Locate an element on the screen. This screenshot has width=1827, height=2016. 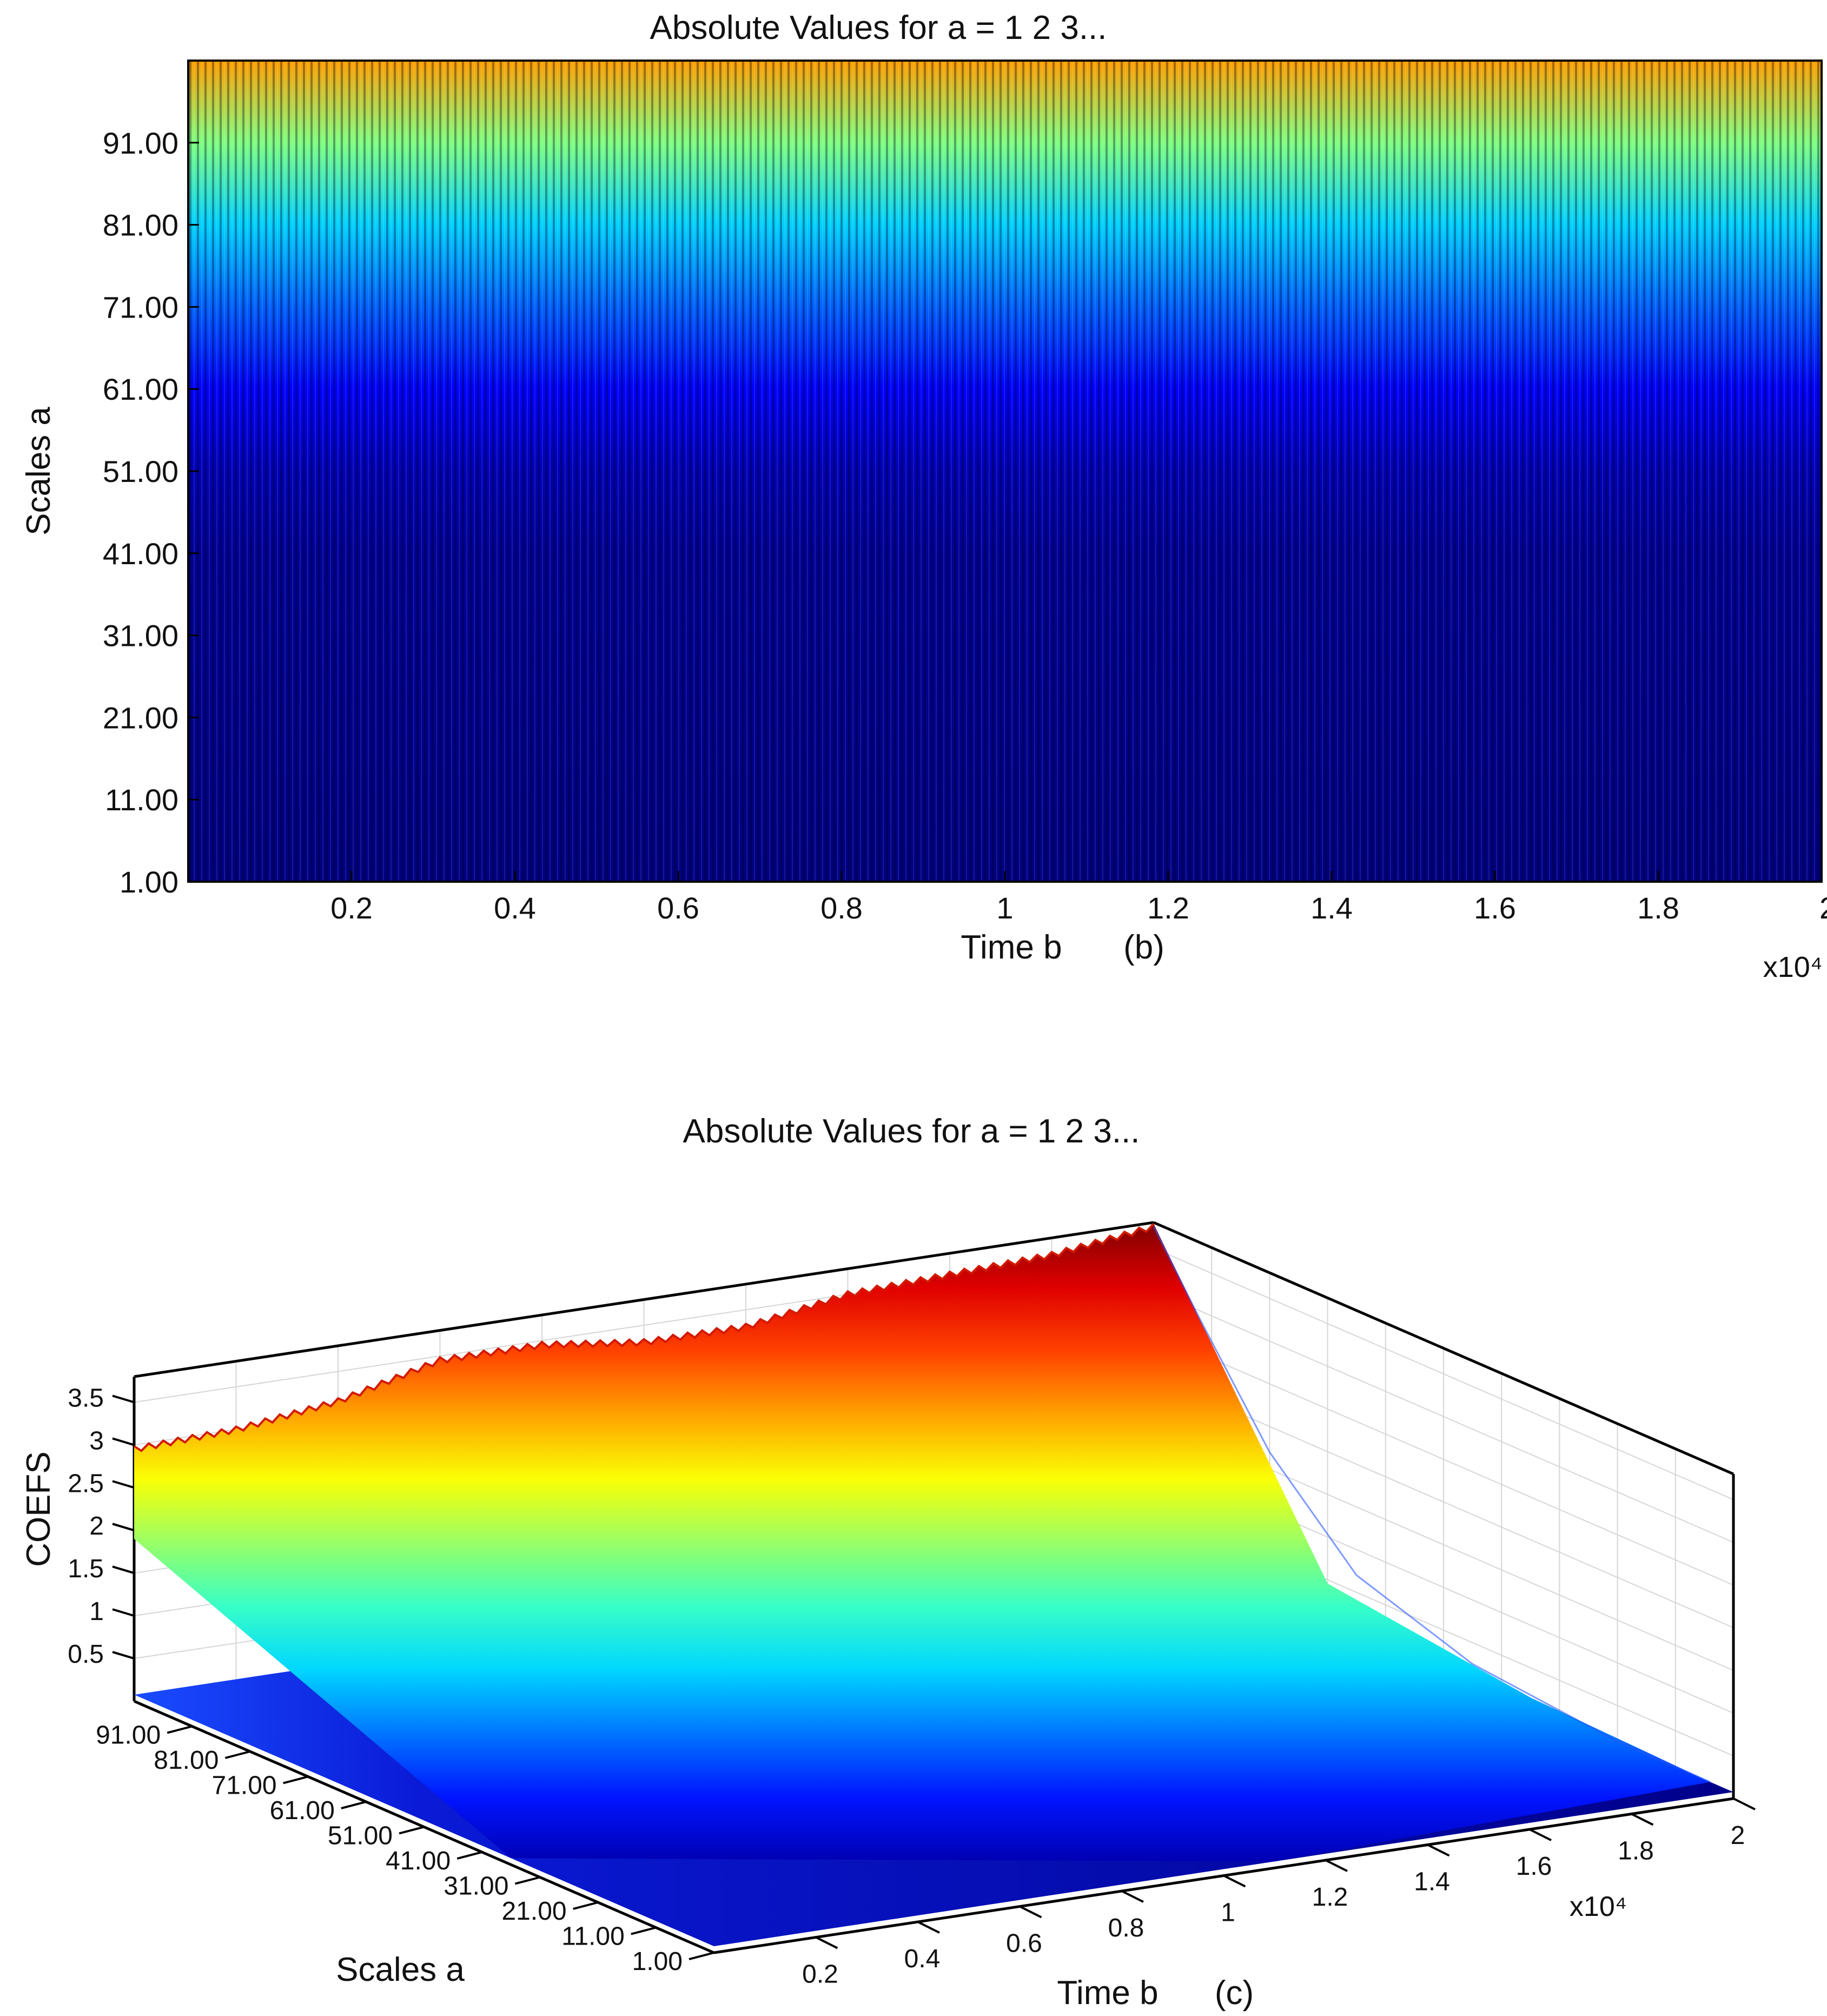
z-axis: 0.5 1 1.5 2 2.5 3 3.5 is located at coordinates (101, 1526).